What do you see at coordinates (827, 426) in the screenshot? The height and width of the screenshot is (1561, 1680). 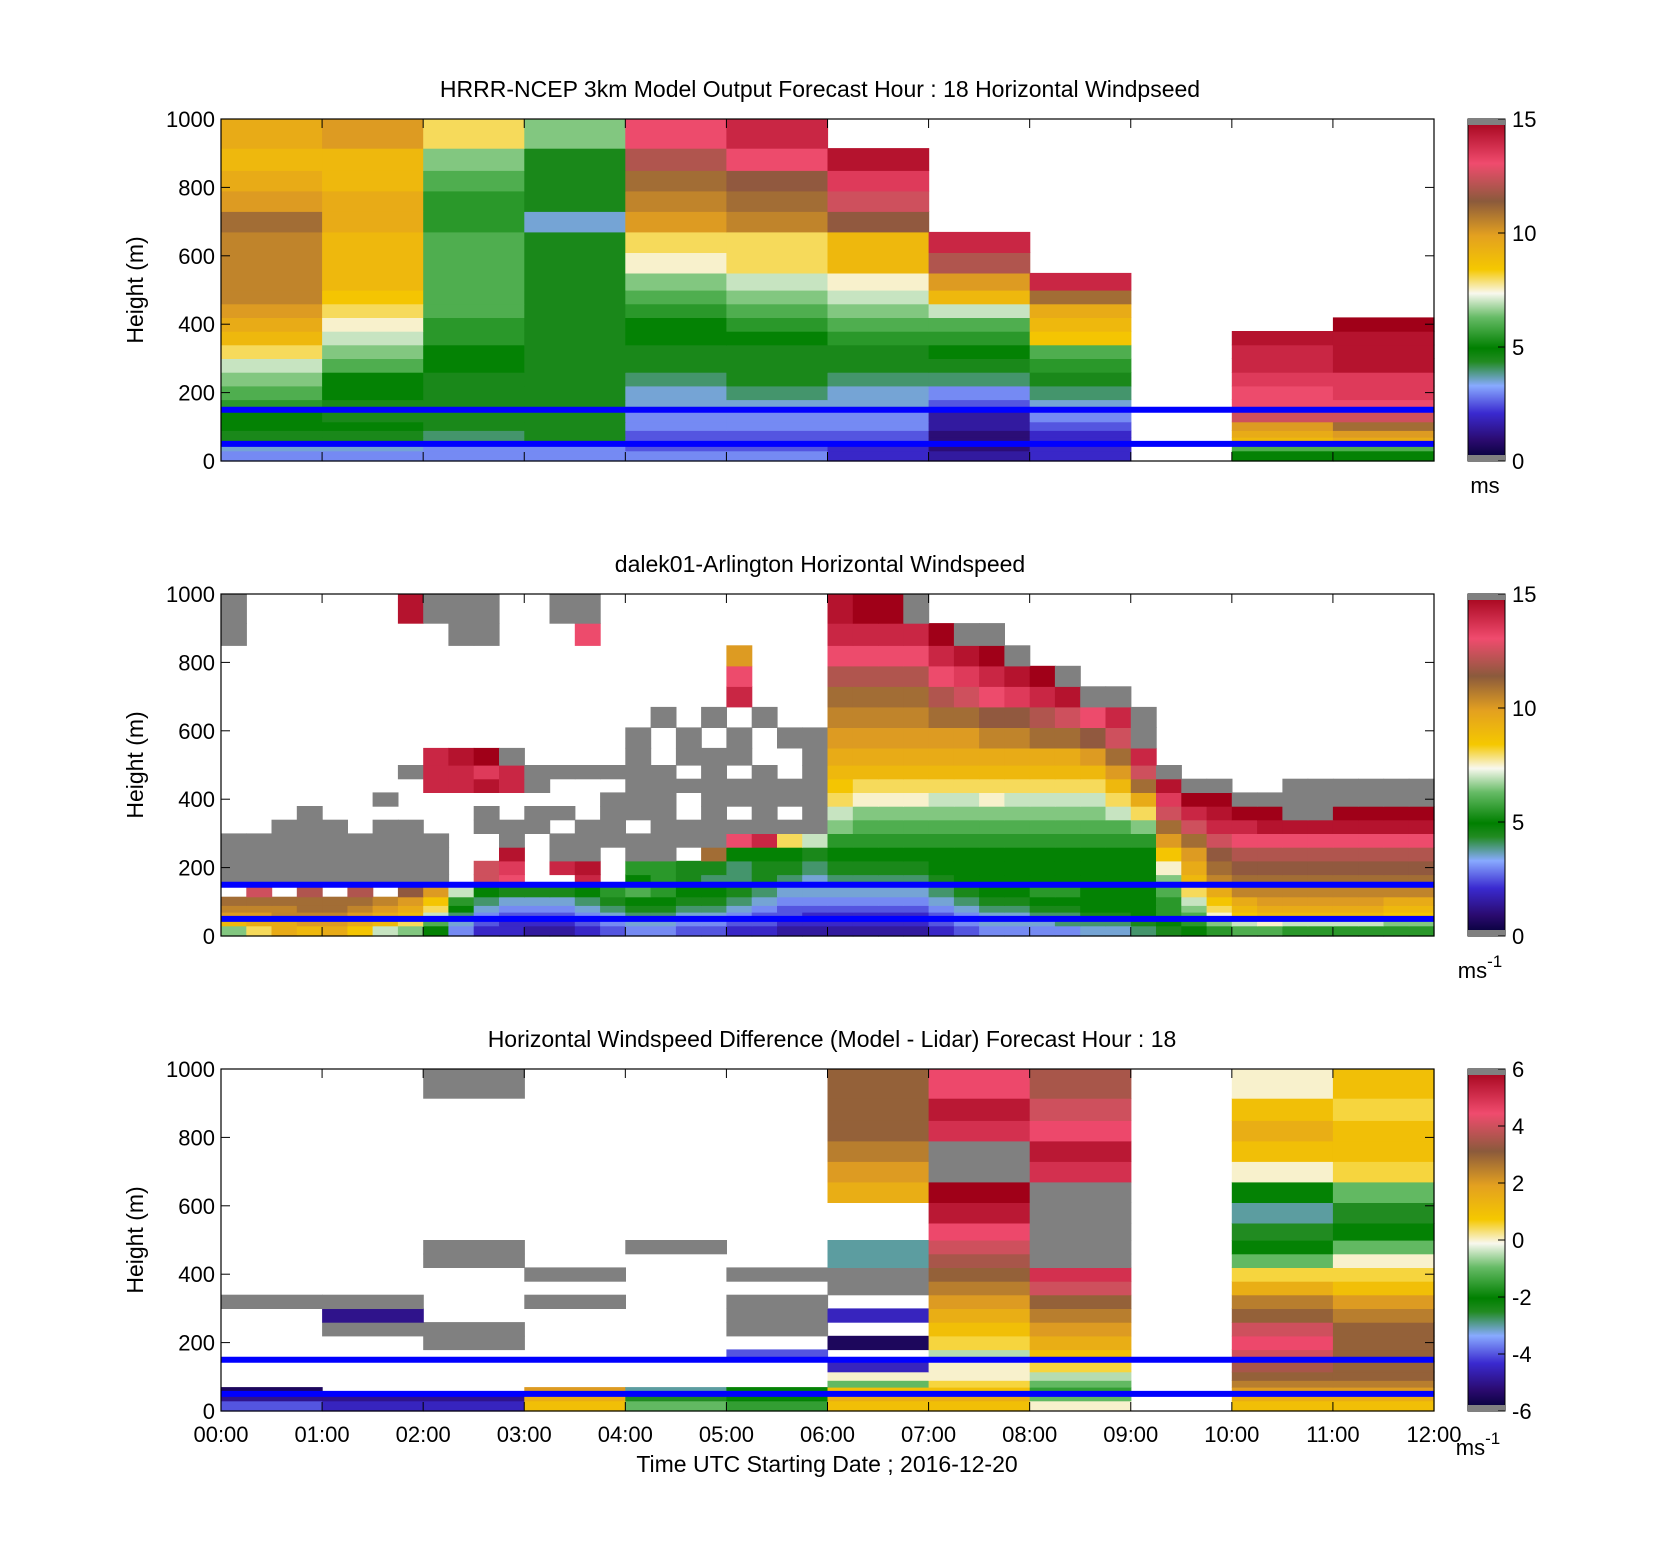 I see `panel-model-ref-lines` at bounding box center [827, 426].